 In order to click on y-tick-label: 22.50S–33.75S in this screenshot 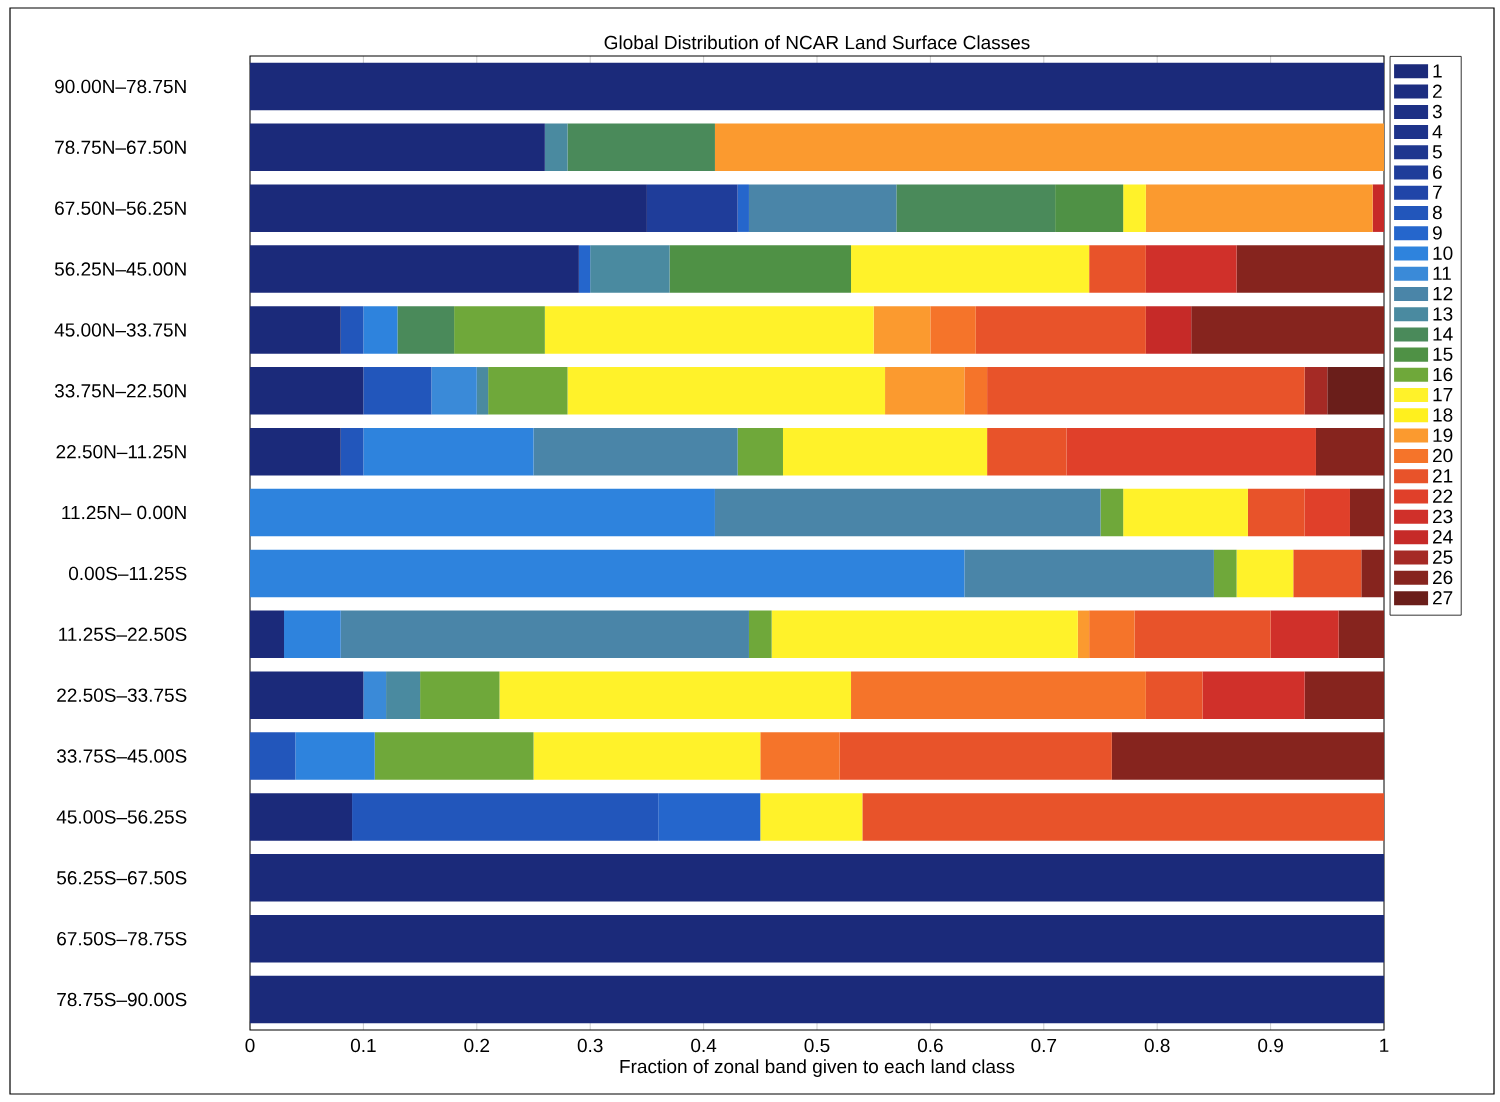, I will do `click(122, 695)`.